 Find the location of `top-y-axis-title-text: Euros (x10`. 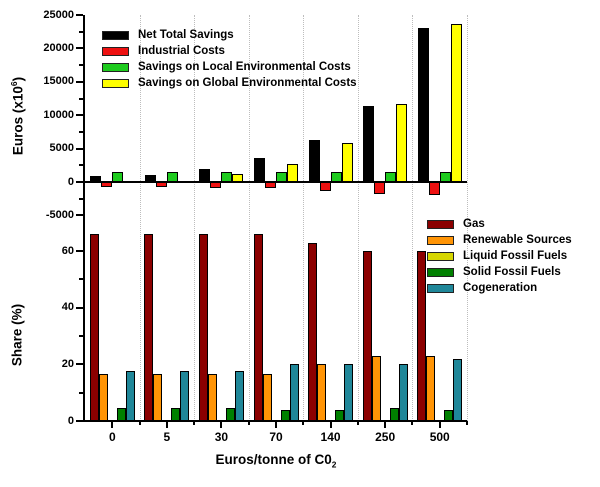

top-y-axis-title-text: Euros (x10 is located at coordinates (18, 121).